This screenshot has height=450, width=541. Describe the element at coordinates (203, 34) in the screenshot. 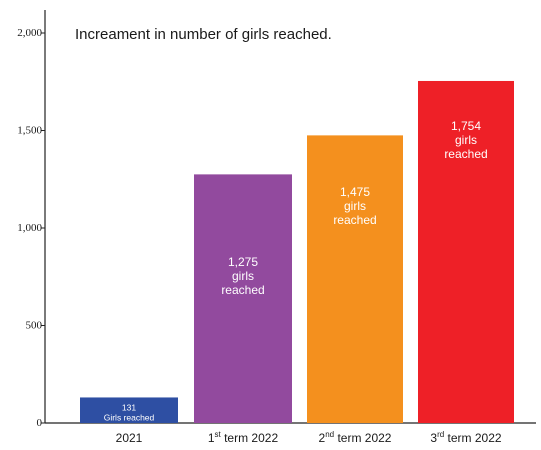

I see `chart-title: Increament in number of girls reached.` at that location.